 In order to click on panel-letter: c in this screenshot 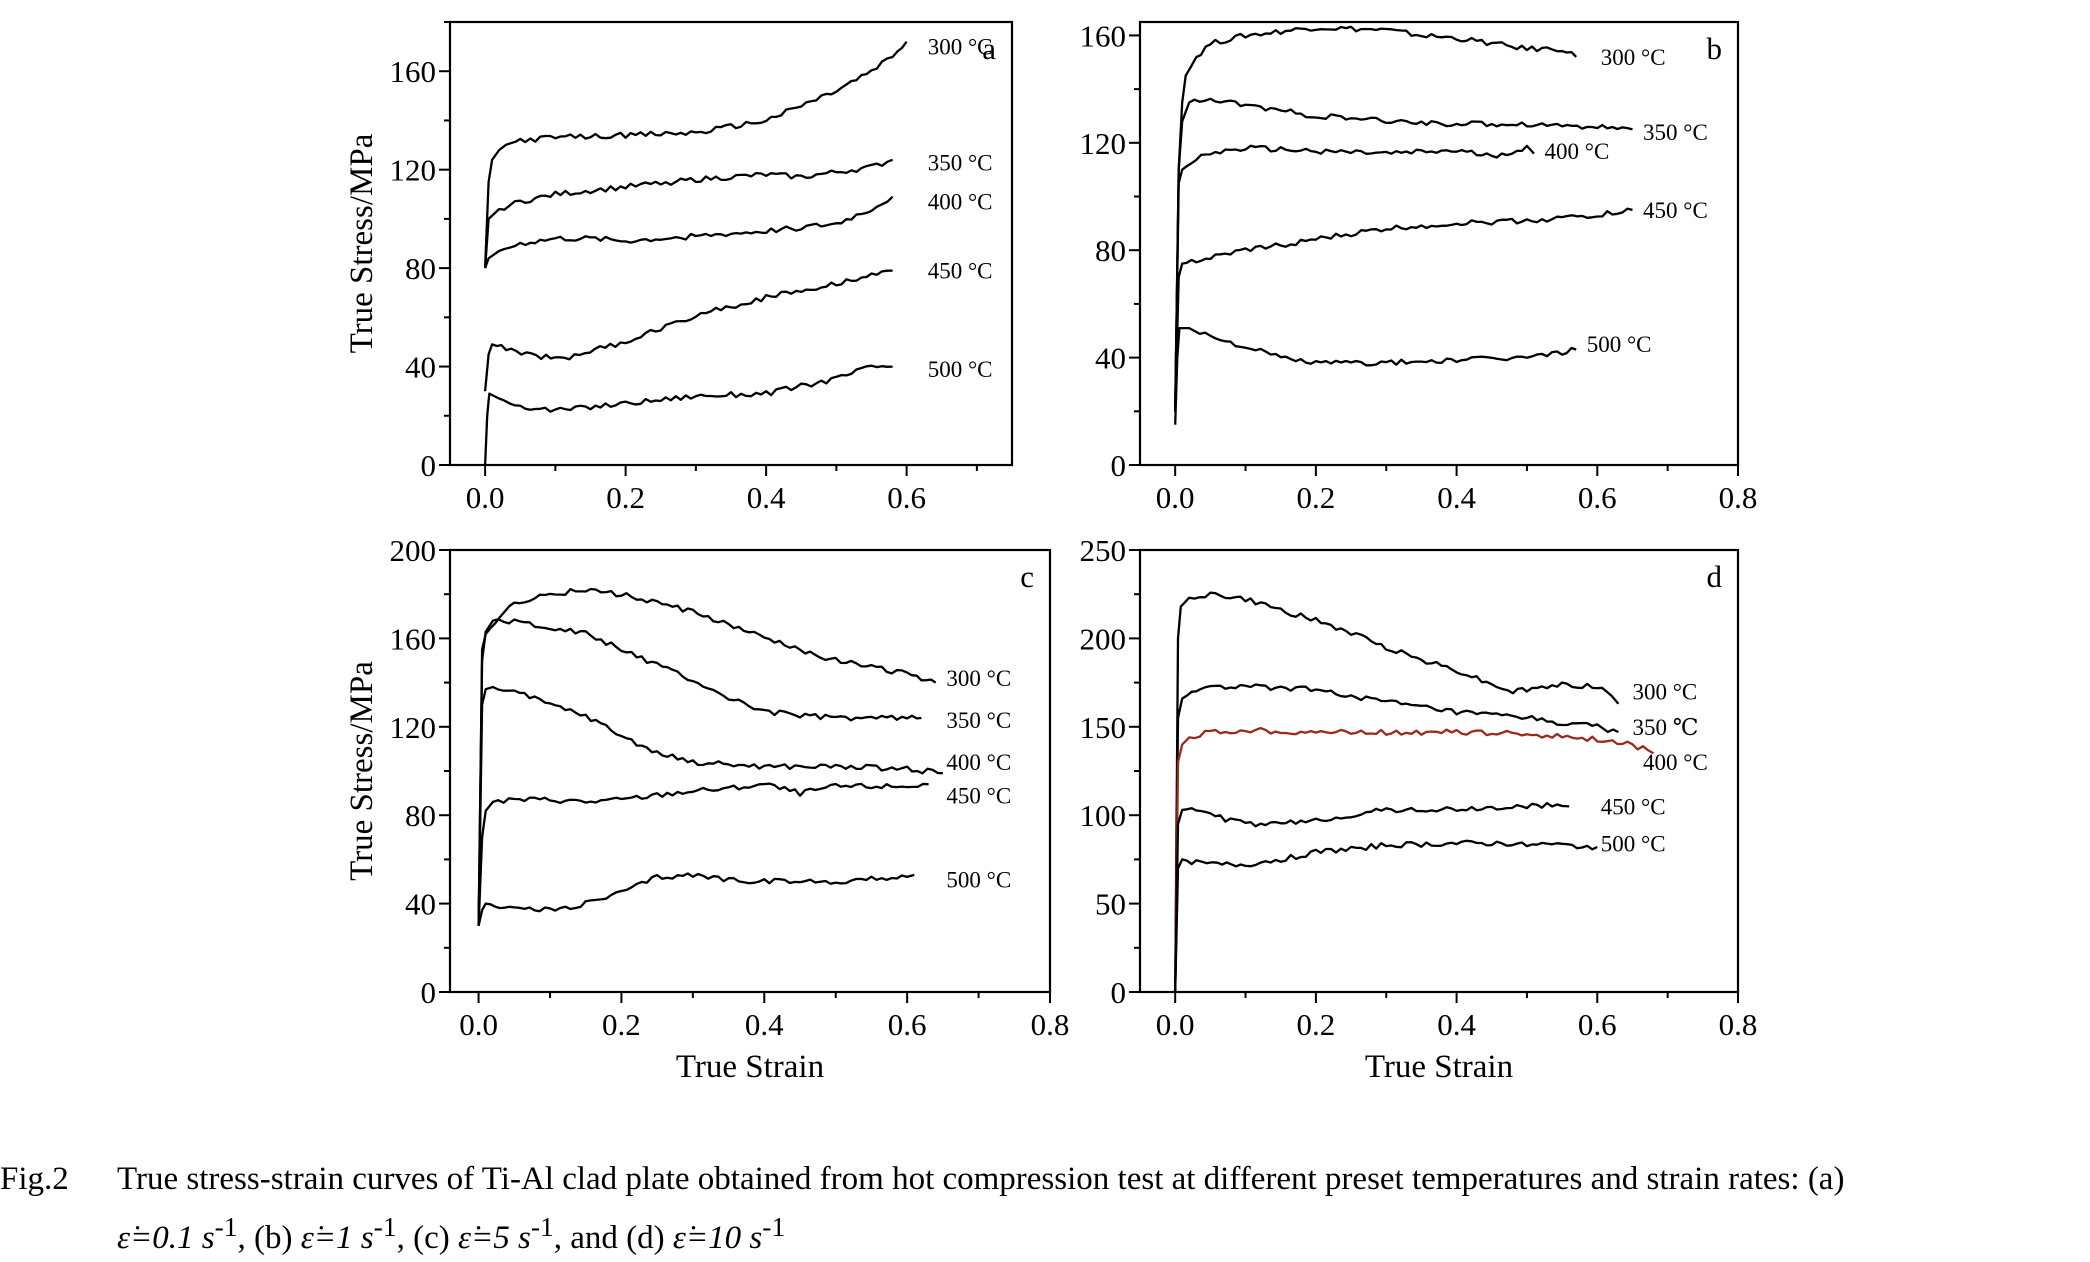, I will do `click(1027, 576)`.